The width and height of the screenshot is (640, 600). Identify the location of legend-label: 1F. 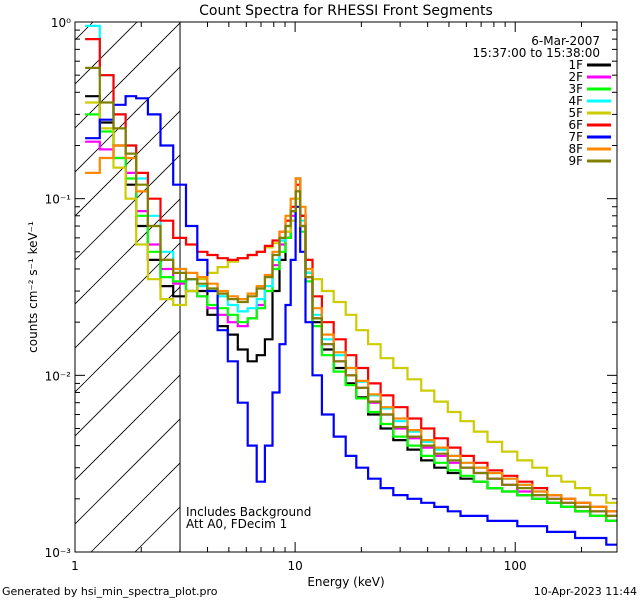
(575, 65).